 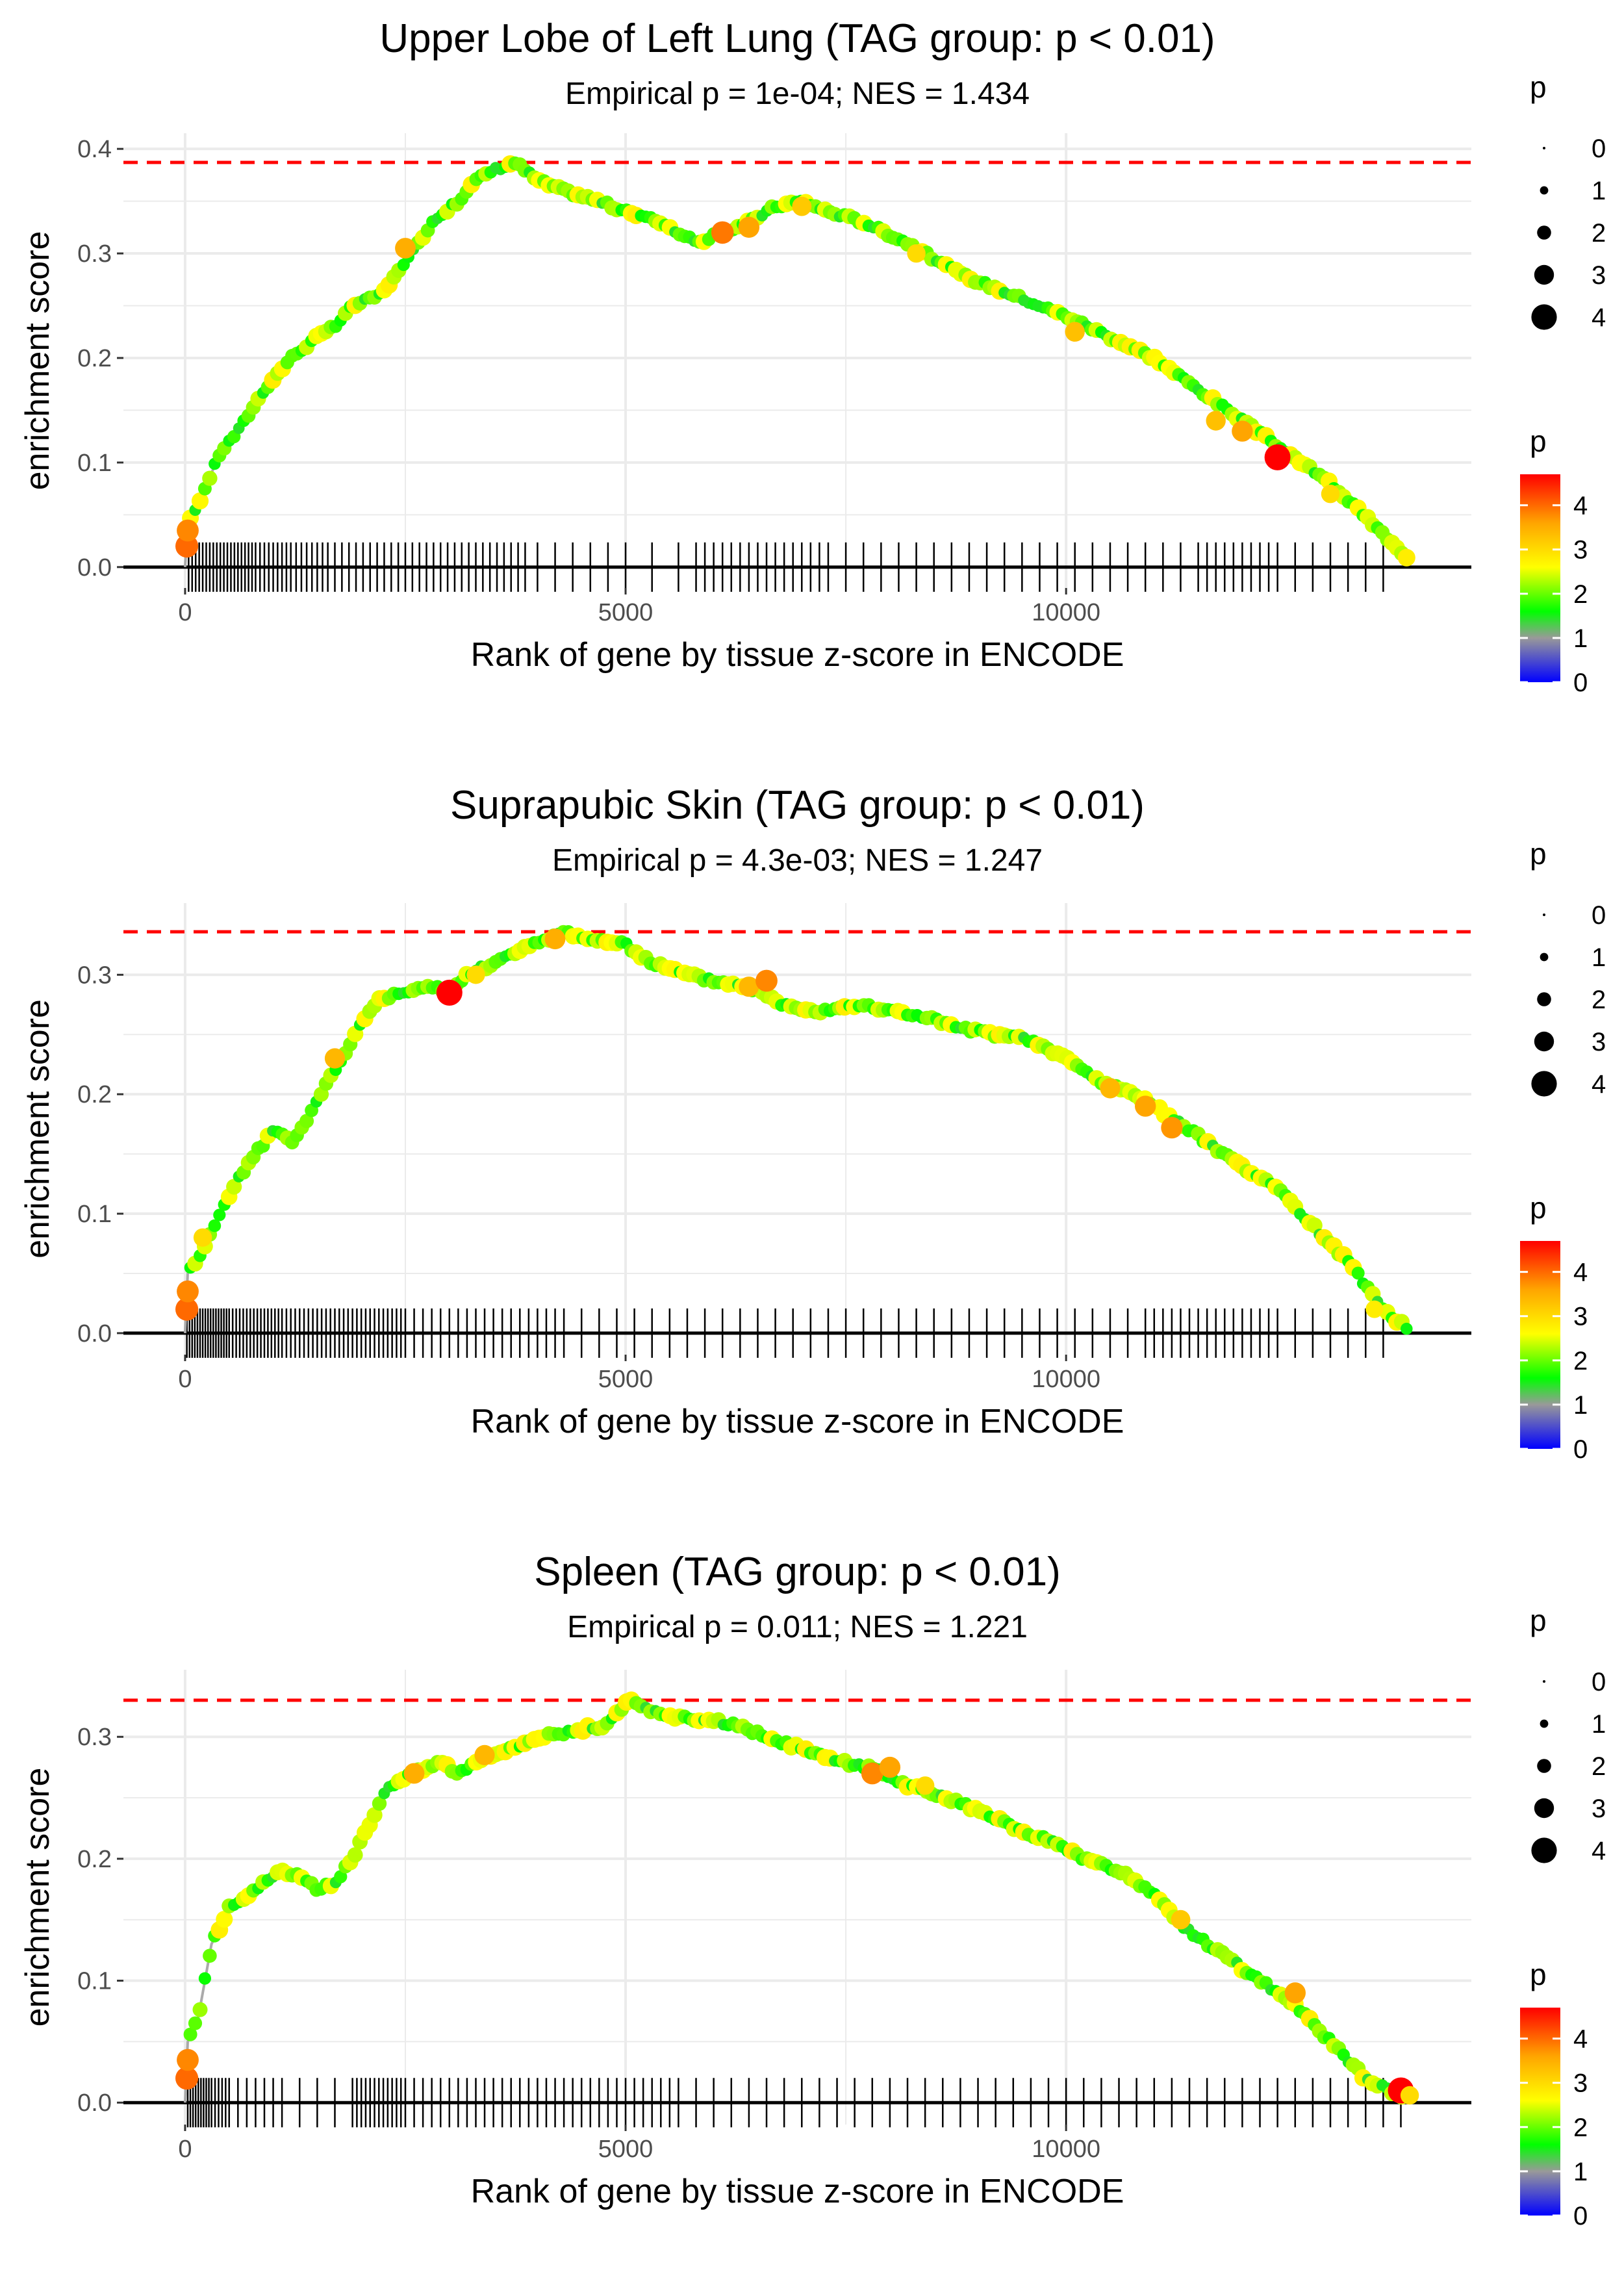 I want to click on y-tick-label: 0.1, so click(x=94, y=1981).